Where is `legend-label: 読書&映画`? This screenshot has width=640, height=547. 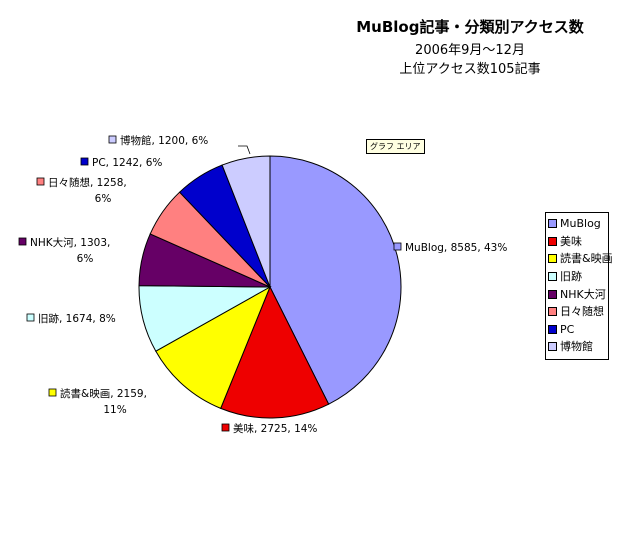
legend-label: 読書&映画 is located at coordinates (586, 259).